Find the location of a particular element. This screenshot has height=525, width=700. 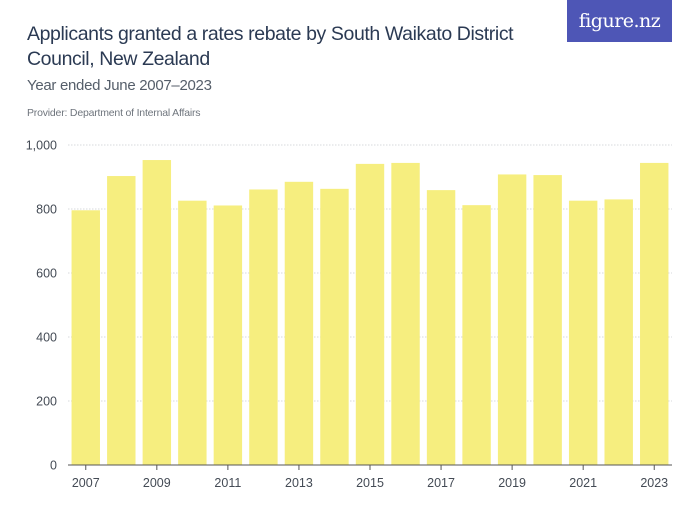

bar-2021 is located at coordinates (583, 332).